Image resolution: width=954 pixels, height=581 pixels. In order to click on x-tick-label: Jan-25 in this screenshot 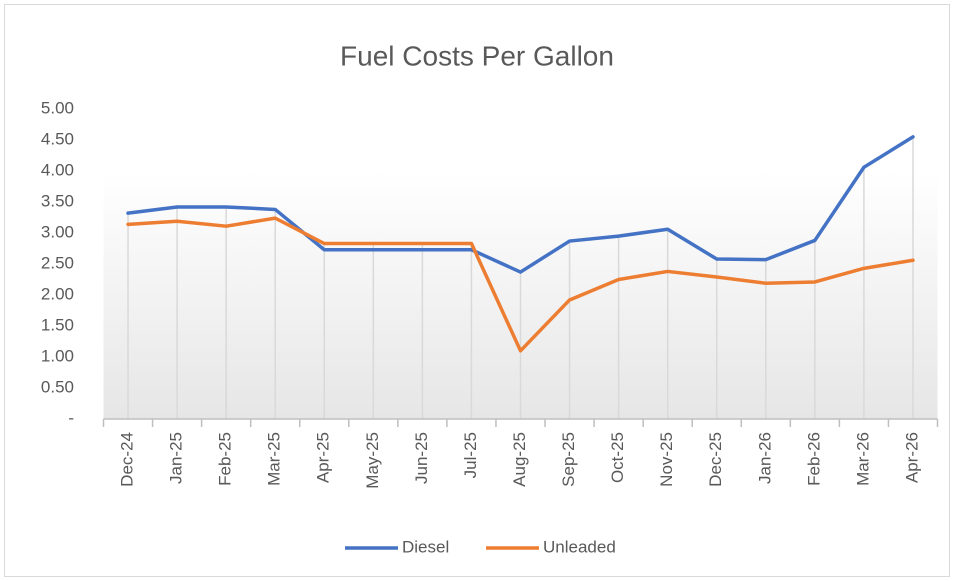, I will do `click(176, 458)`.